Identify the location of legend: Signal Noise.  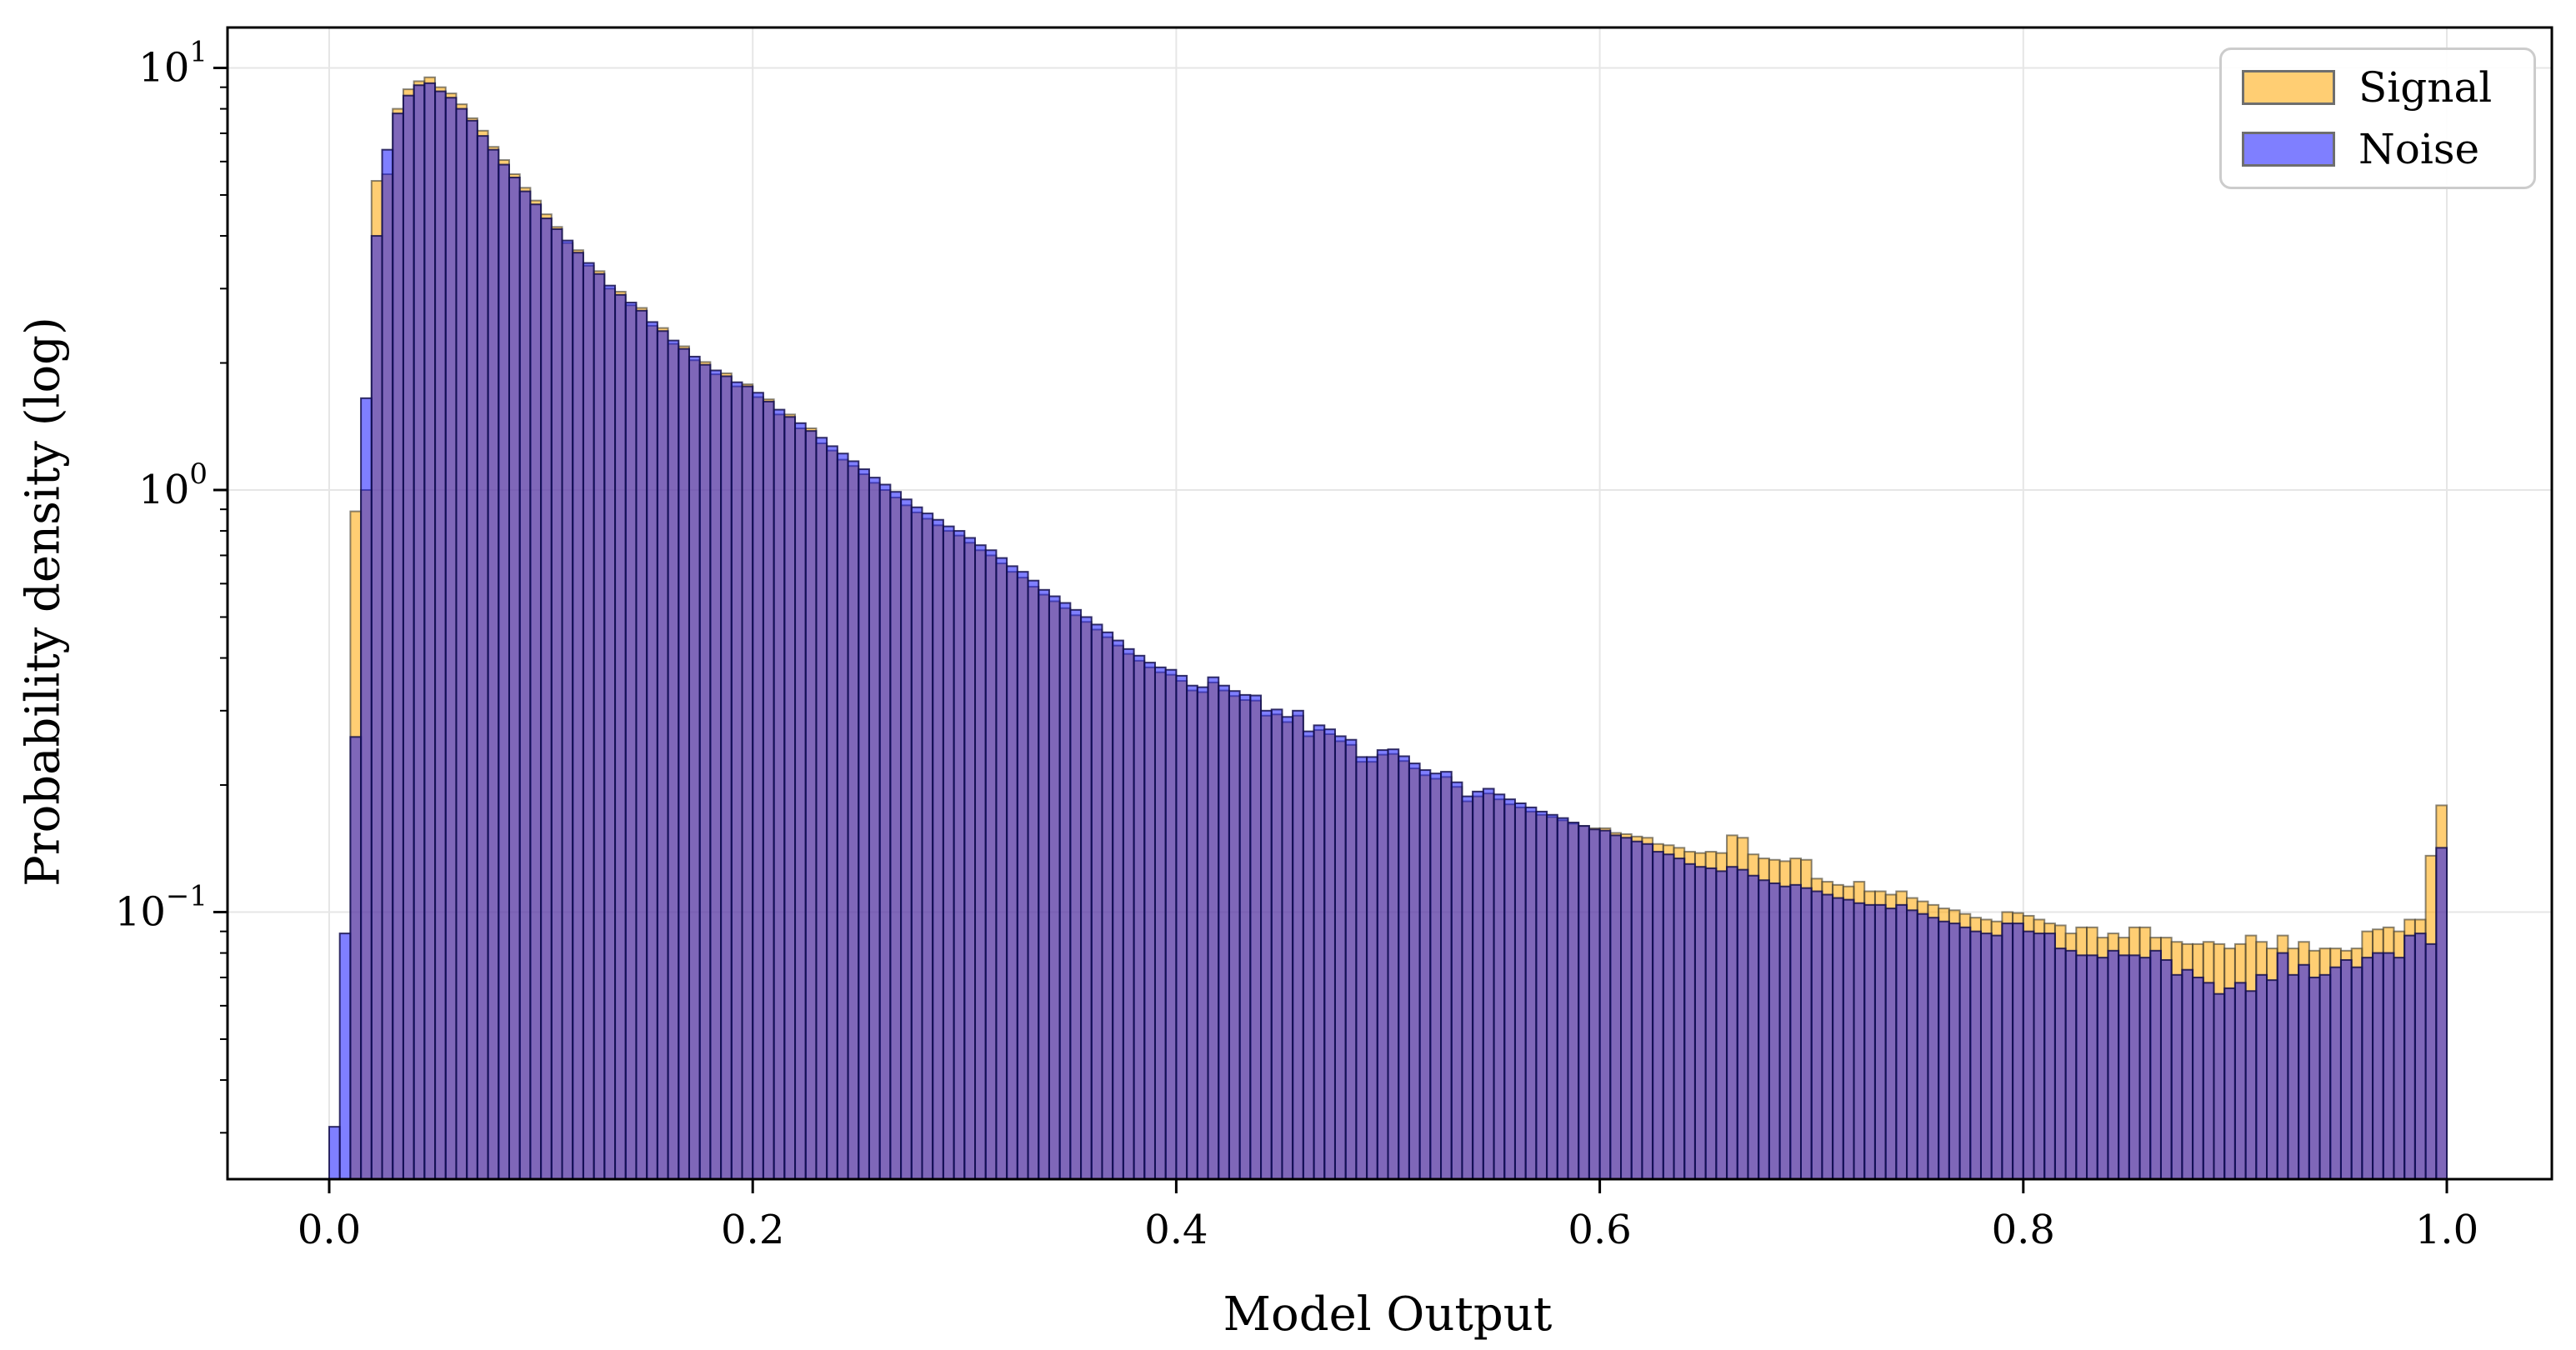
(2378, 118).